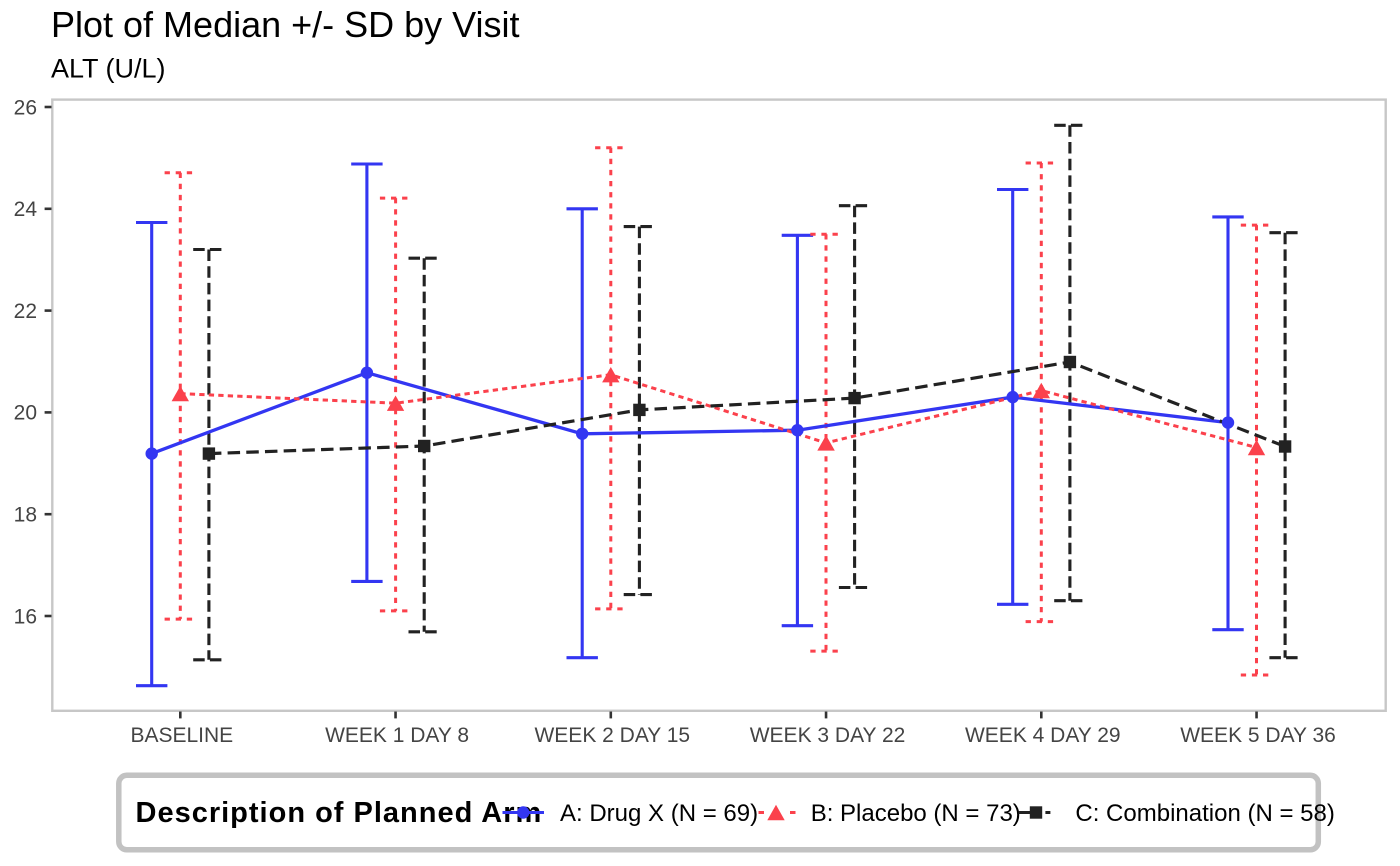 The image size is (1400, 866). I want to click on svg-text: 18, so click(25, 515).